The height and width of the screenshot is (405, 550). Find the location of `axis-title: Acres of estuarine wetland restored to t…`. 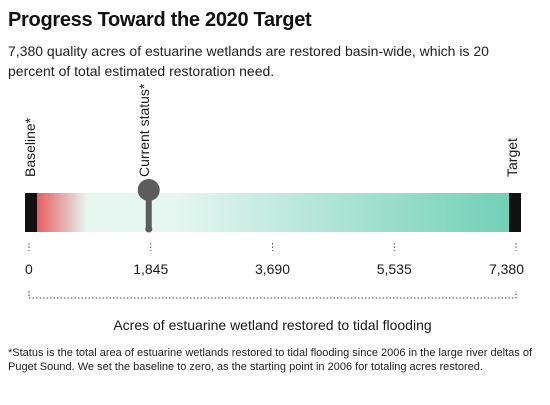

axis-title: Acres of estuarine wetland restored to t… is located at coordinates (272, 325).